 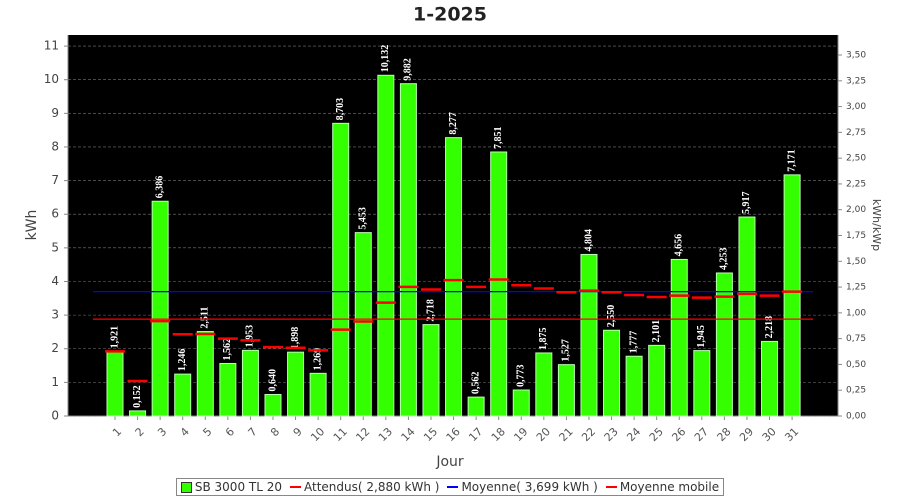 I want to click on y2-tick-label: 0,00, so click(x=856, y=417).